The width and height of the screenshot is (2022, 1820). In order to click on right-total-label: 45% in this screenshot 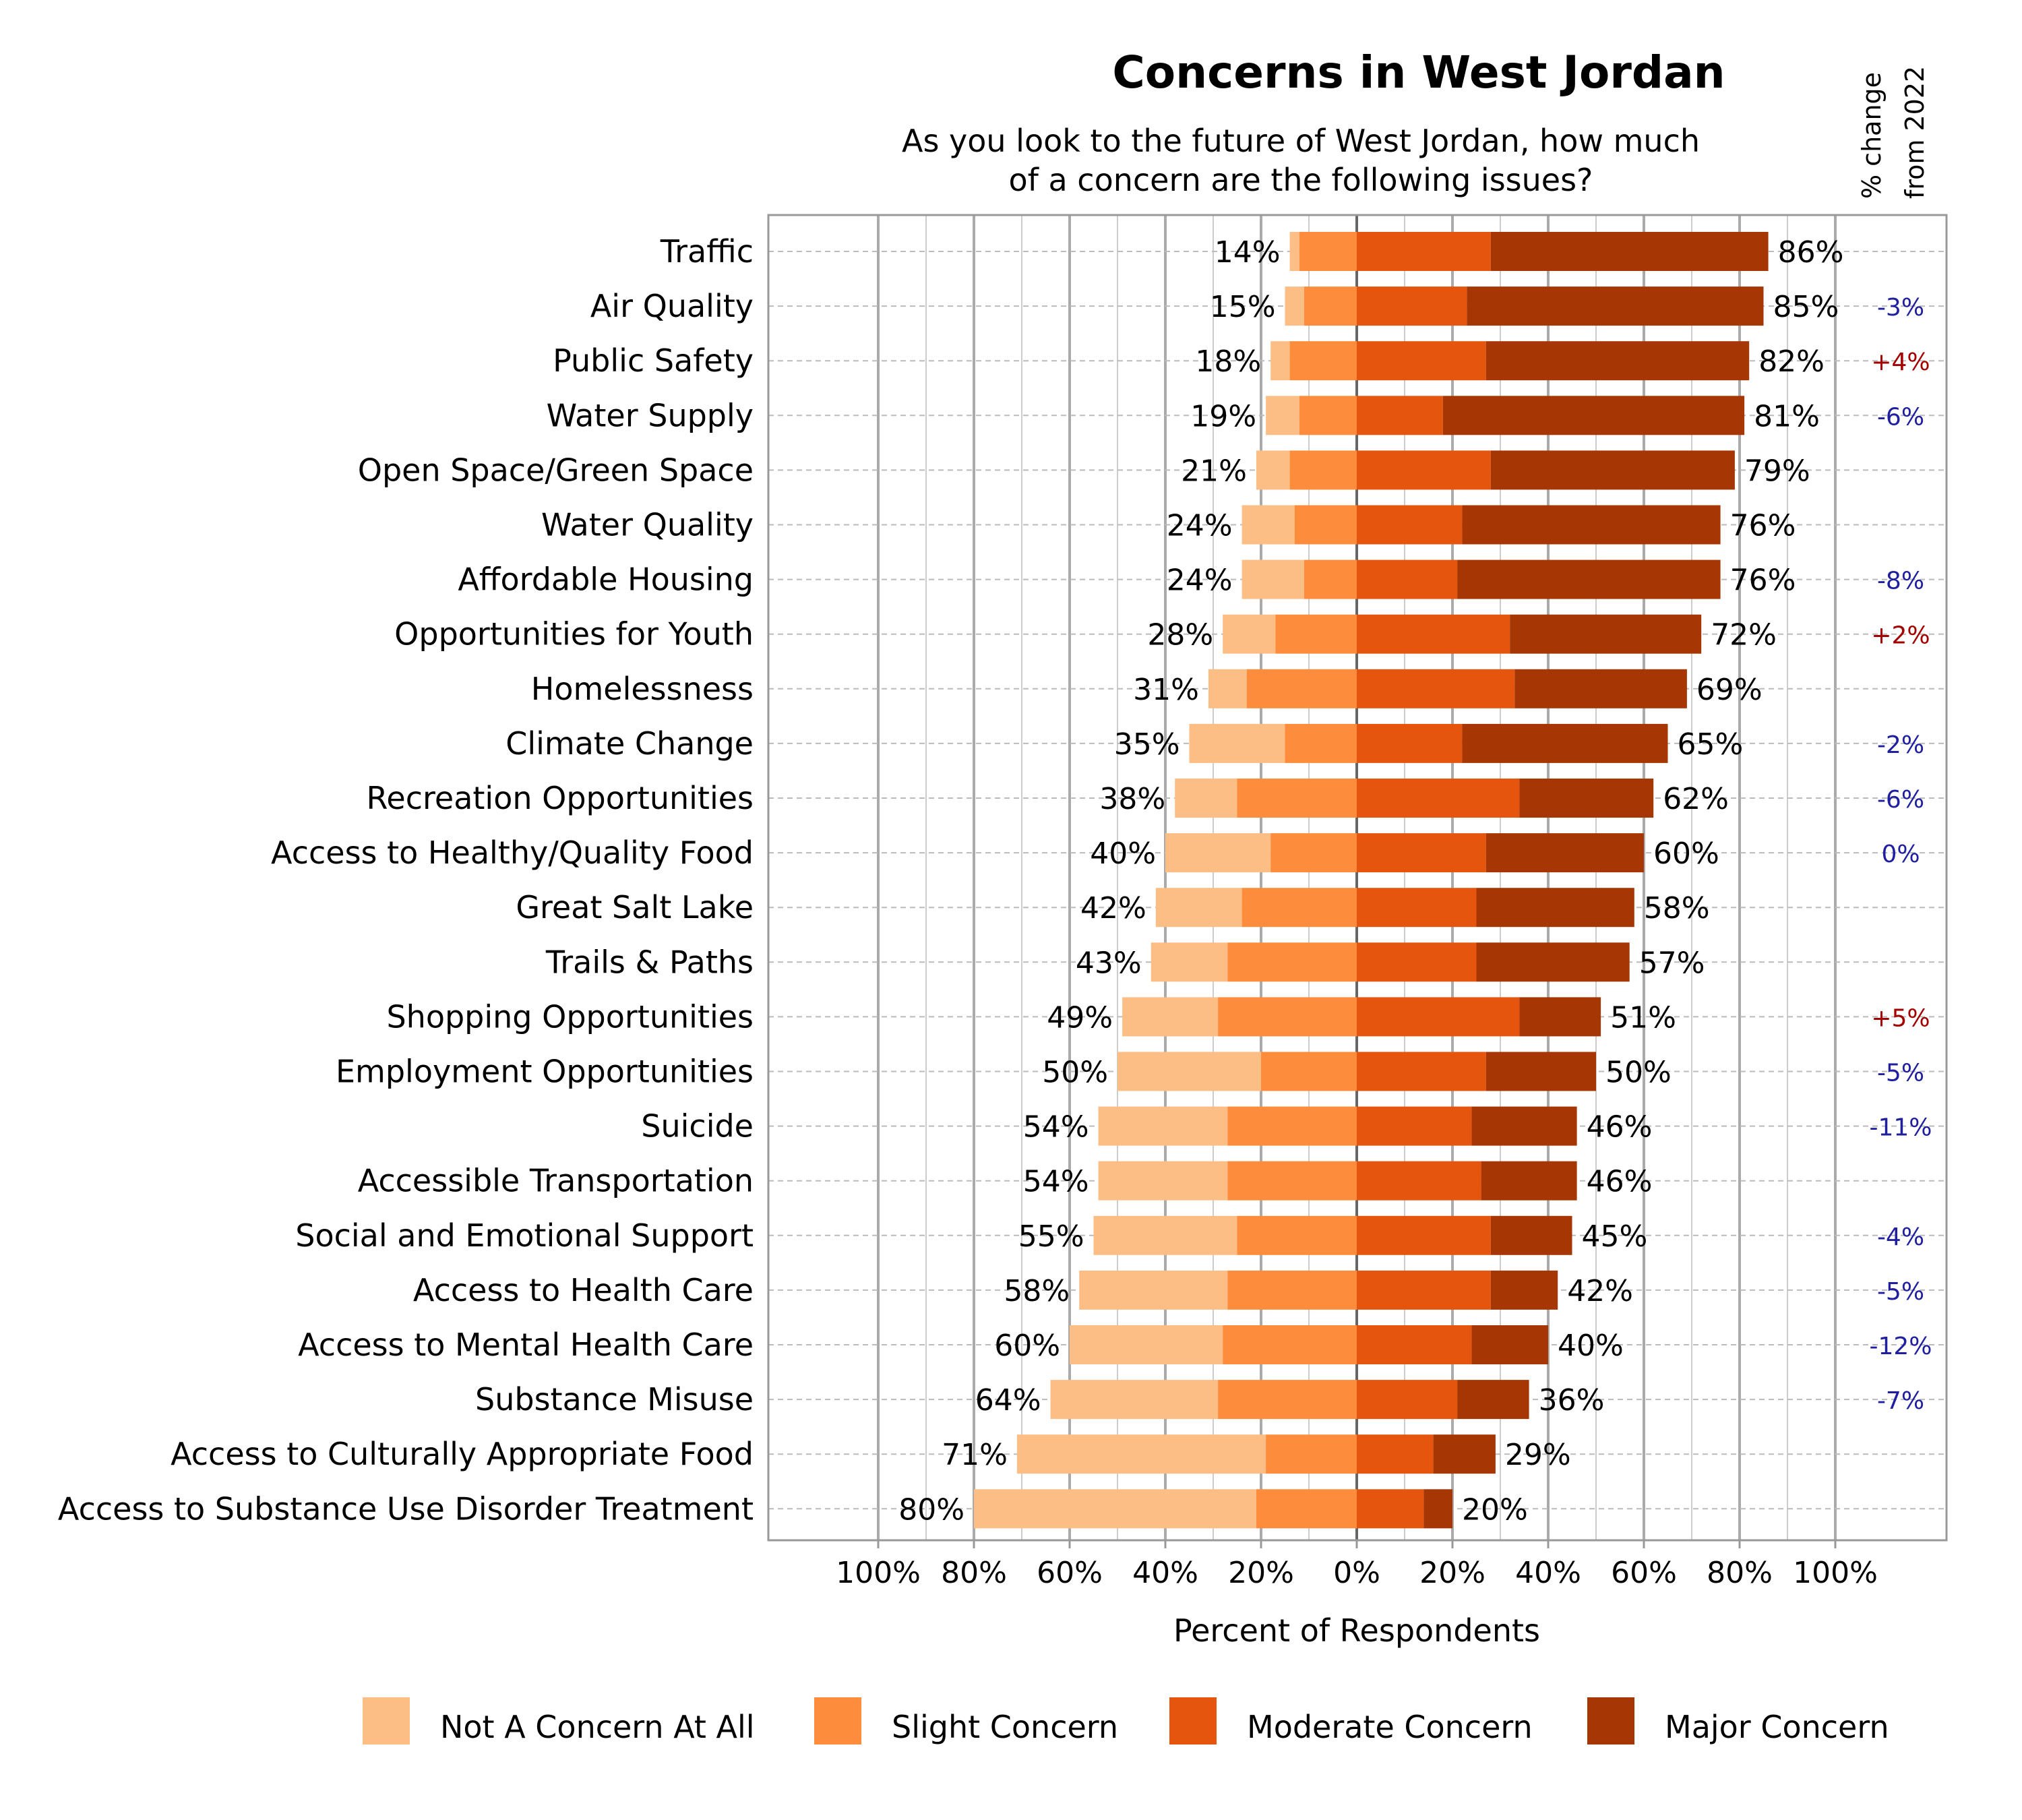, I will do `click(1615, 1236)`.